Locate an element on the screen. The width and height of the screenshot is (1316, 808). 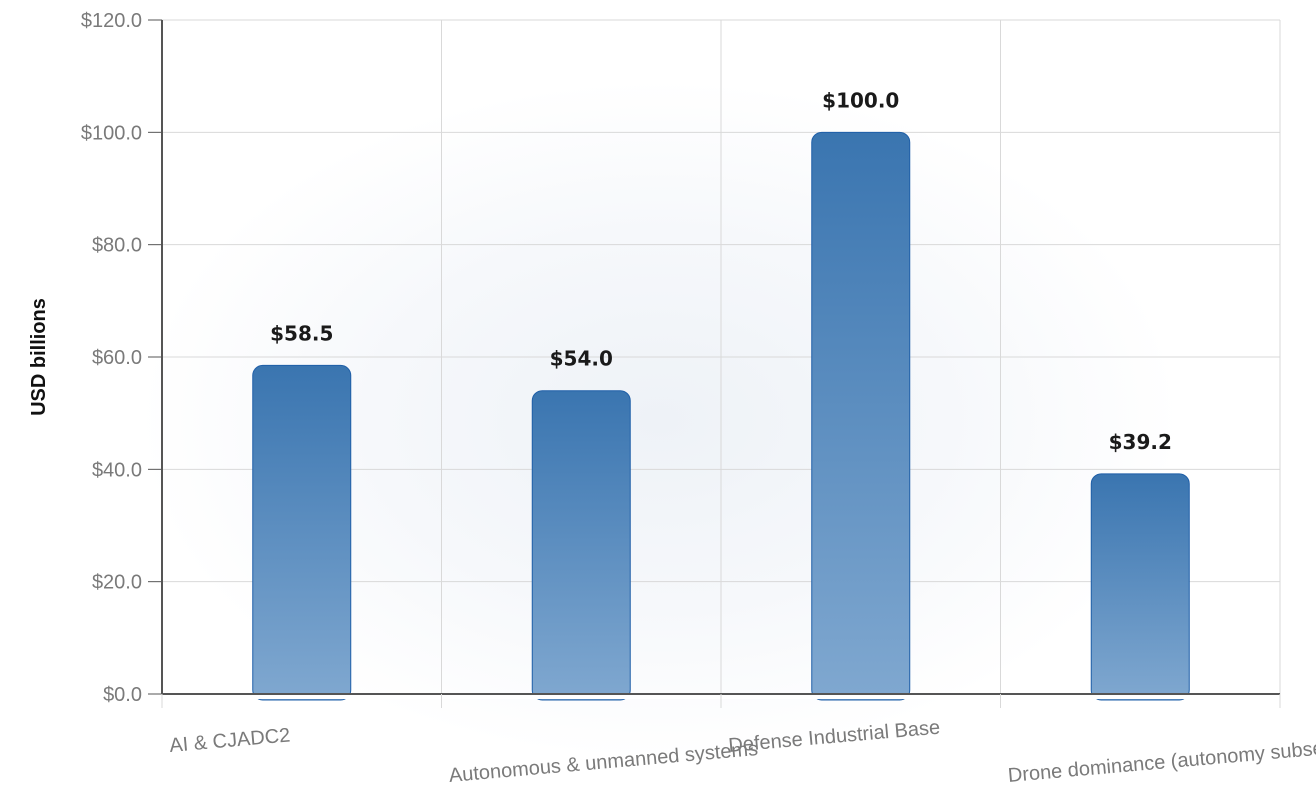
x-category-label: Drone dominance (autonomy subset) is located at coordinates (1161, 761).